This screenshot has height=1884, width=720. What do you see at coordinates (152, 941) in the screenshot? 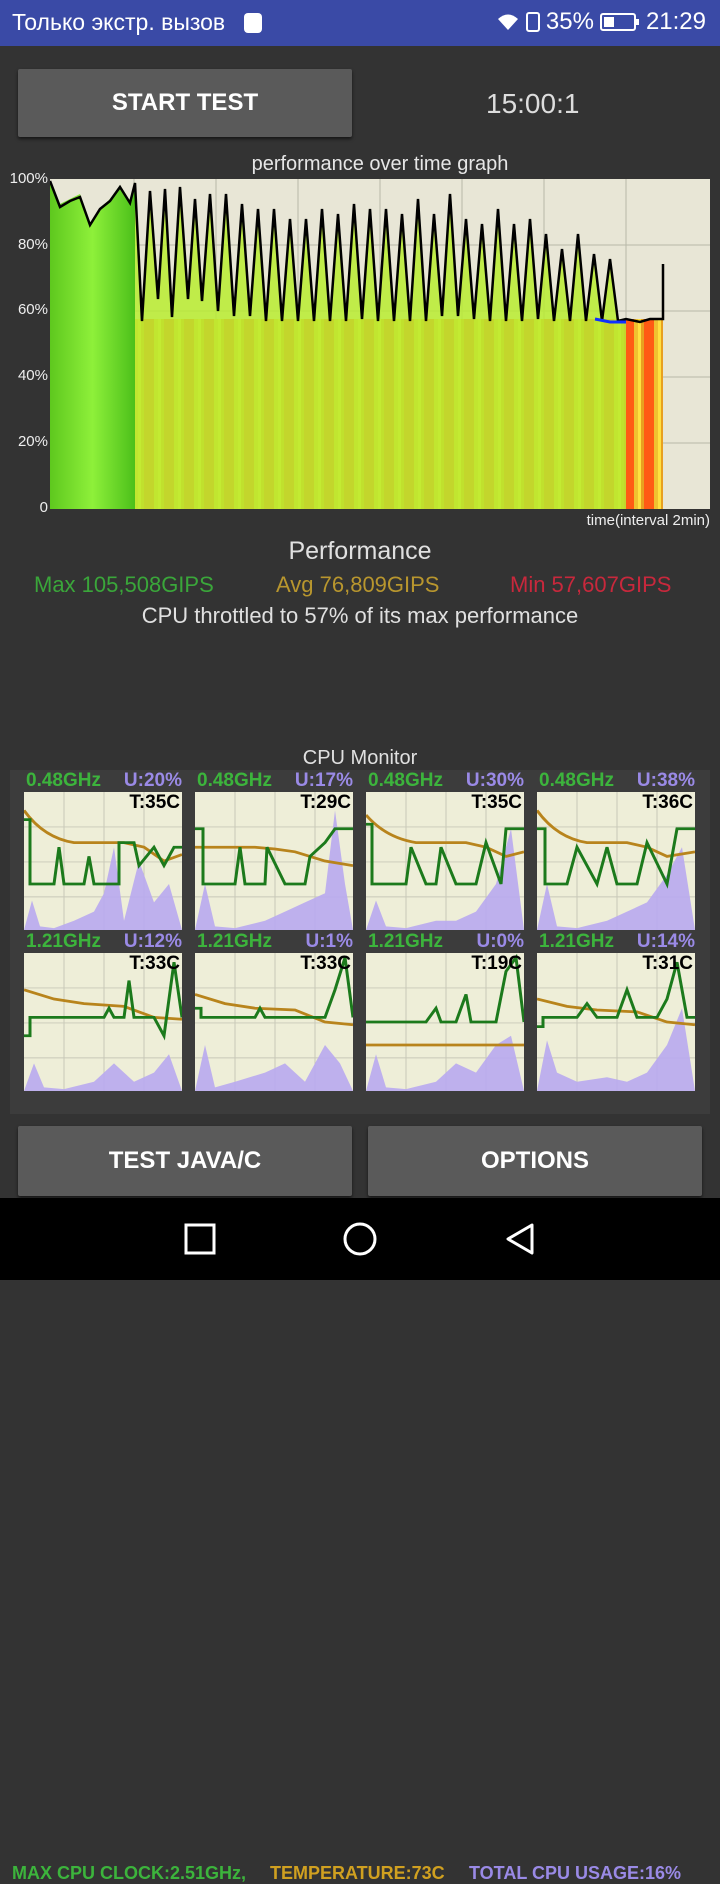
I see `core-usage: U:12%` at bounding box center [152, 941].